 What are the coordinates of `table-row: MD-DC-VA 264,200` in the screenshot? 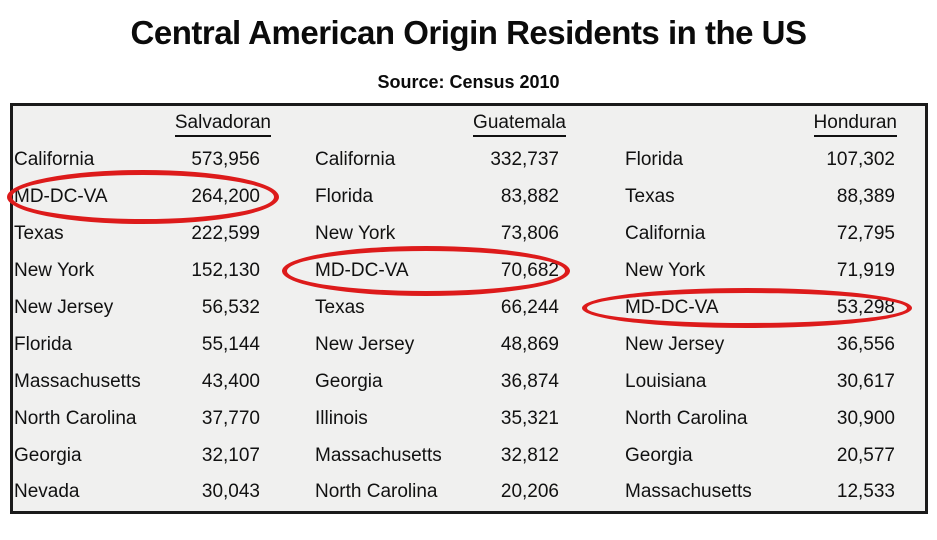 It's located at (142, 197).